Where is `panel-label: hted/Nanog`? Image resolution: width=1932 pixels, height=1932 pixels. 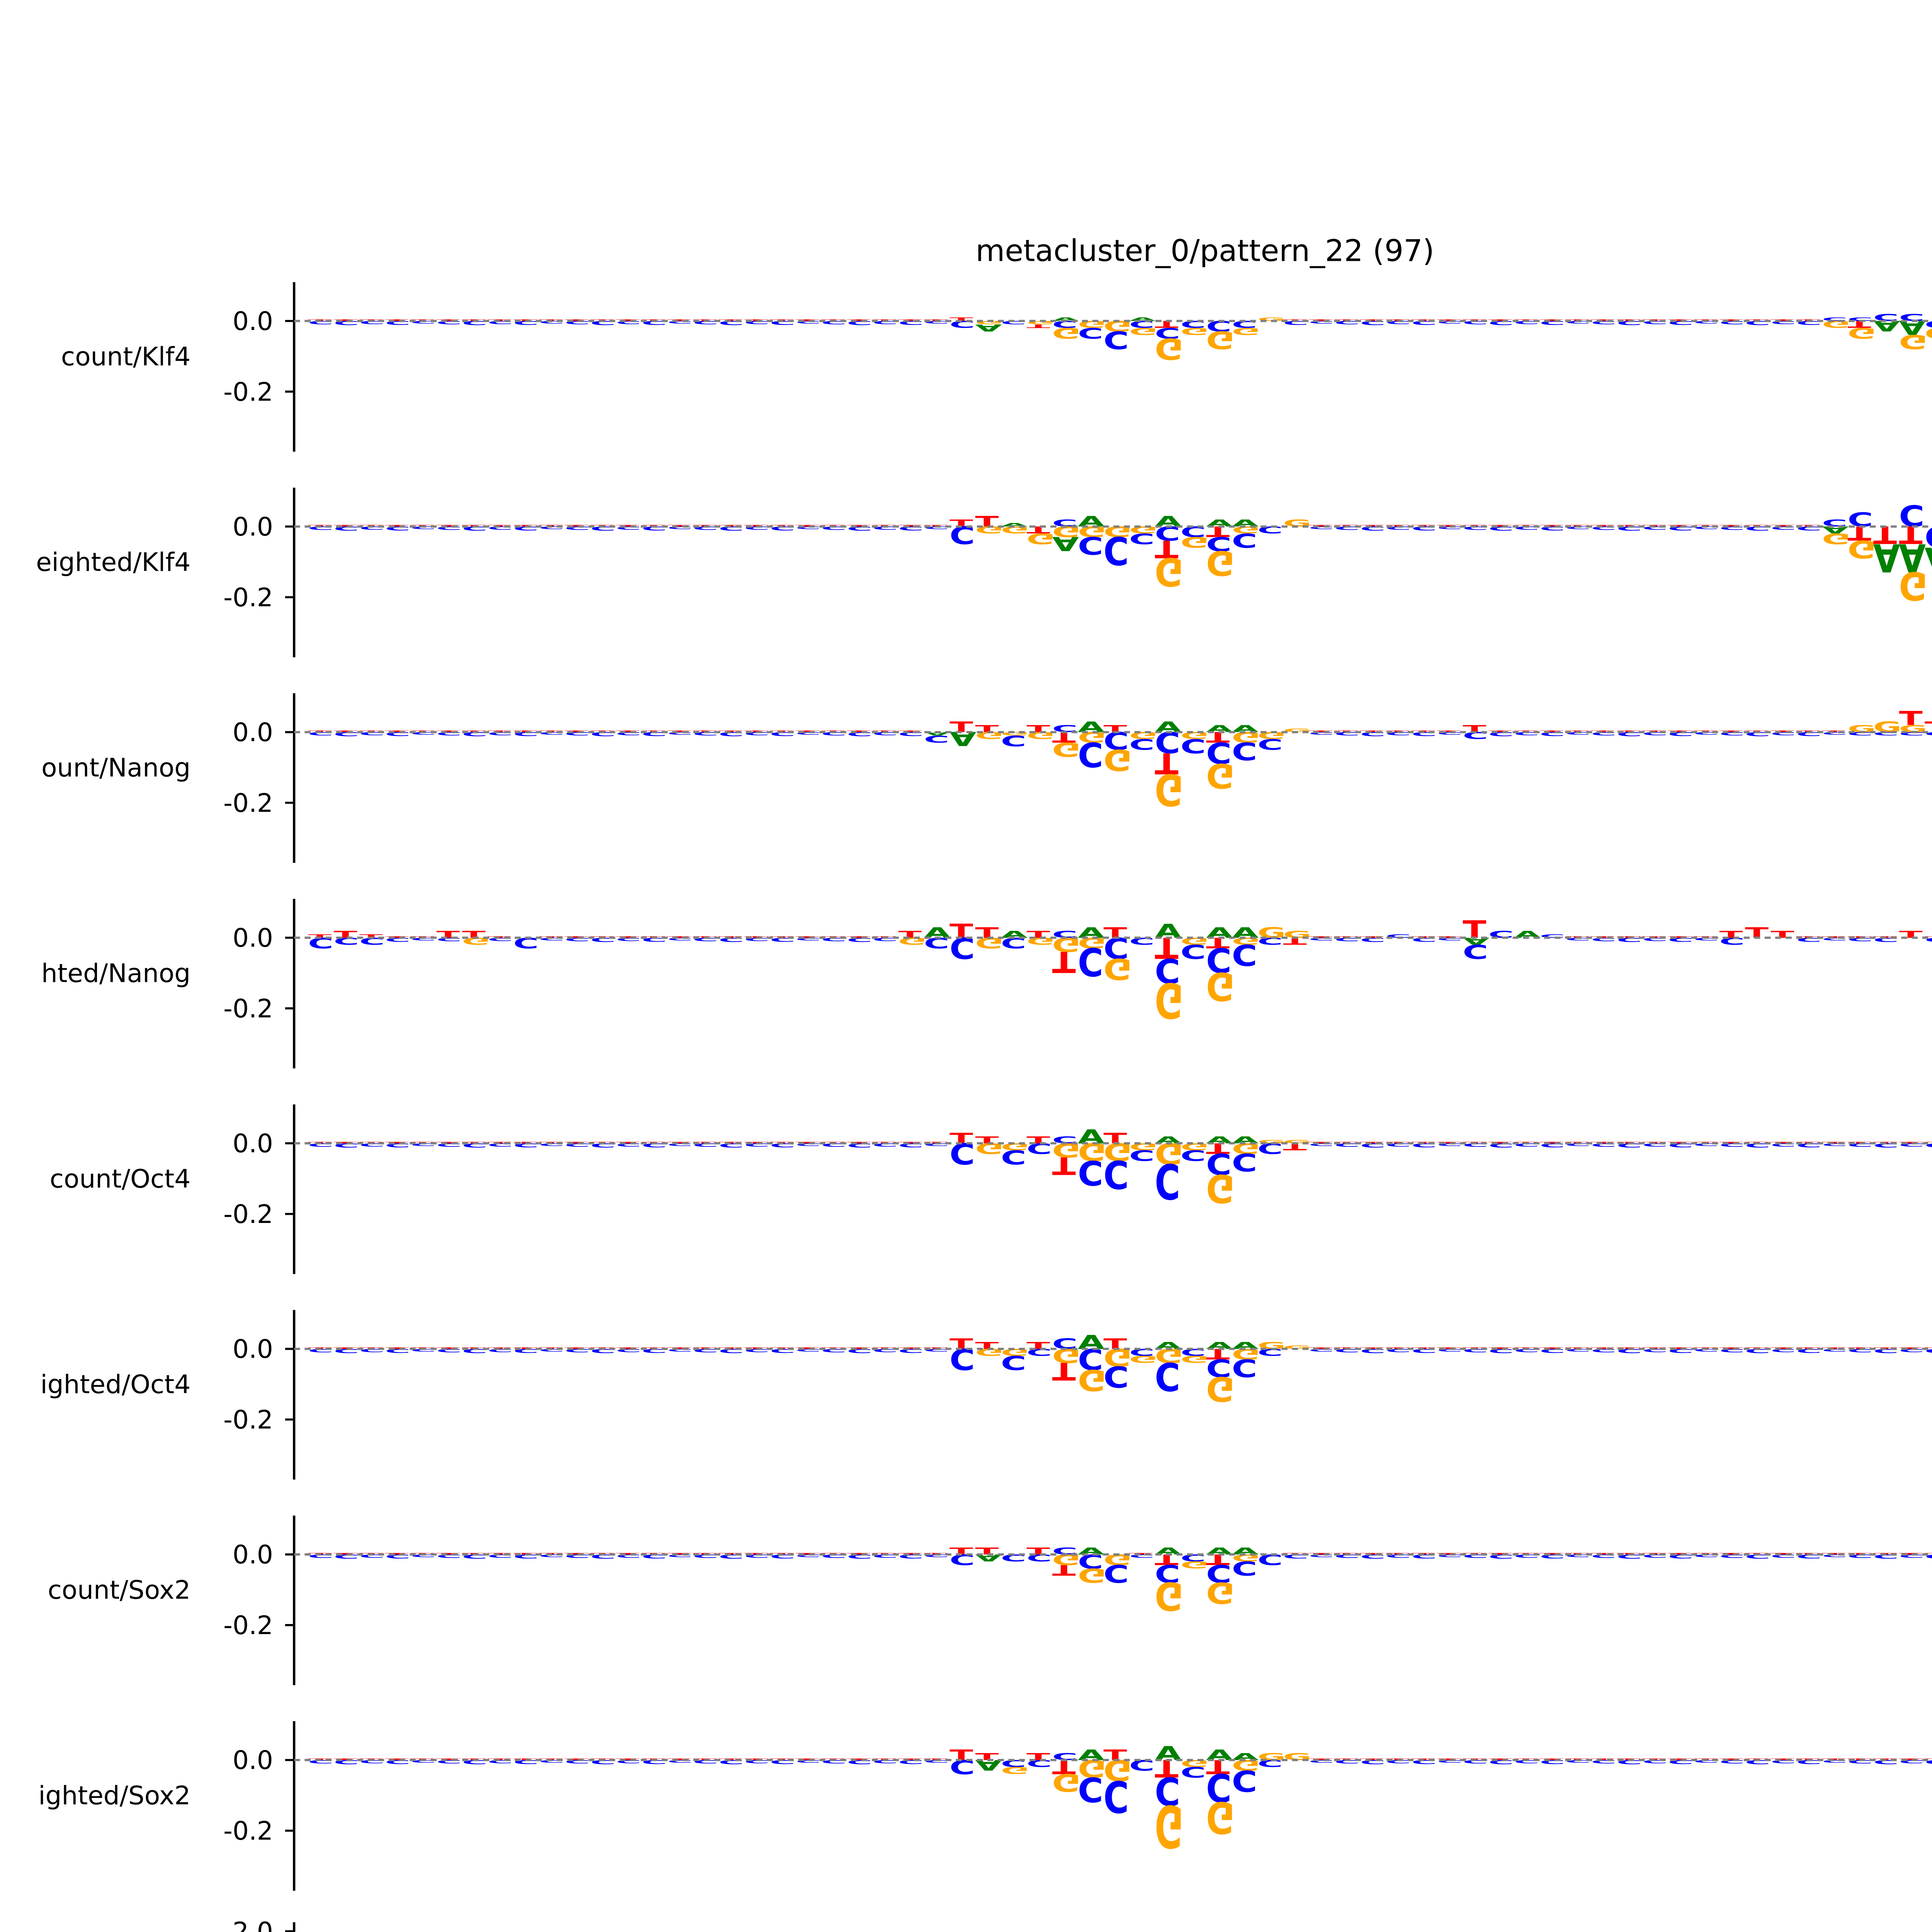 panel-label: hted/Nanog is located at coordinates (116, 974).